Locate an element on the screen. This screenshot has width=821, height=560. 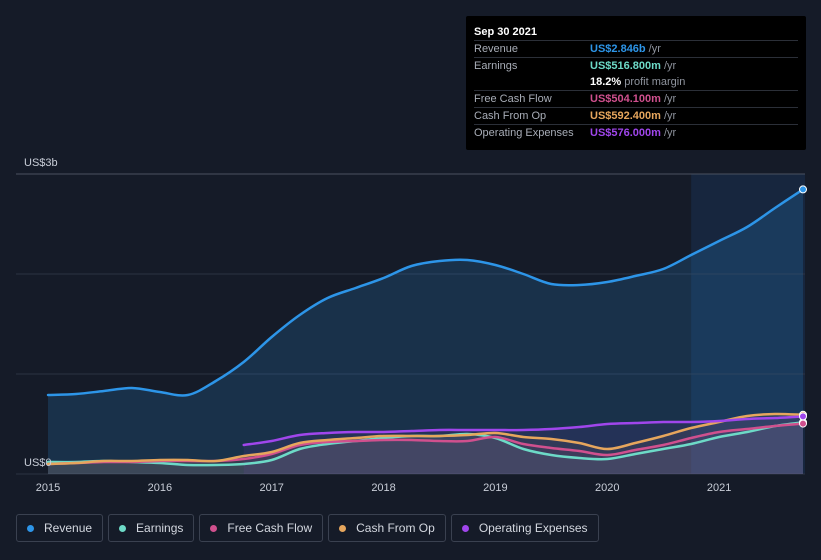
free-cash-flow-area is located at coordinates (425, 448).